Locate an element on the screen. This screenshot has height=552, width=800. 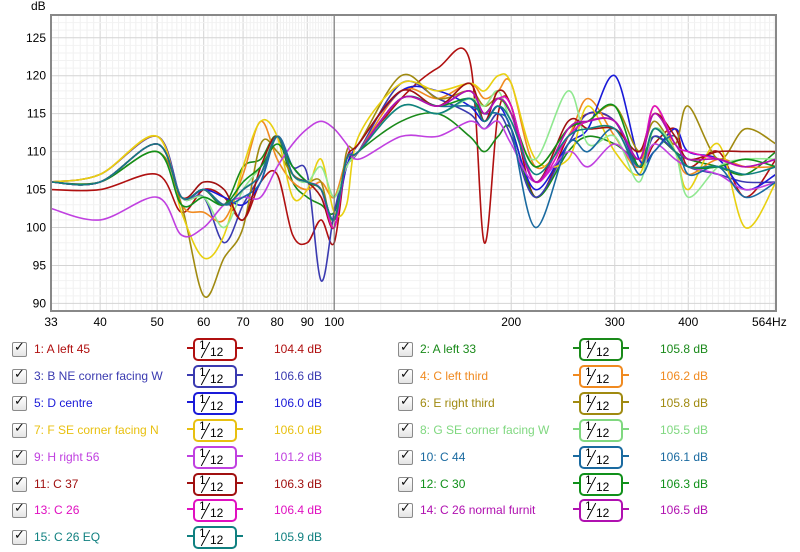
y-tick-label: 95 is located at coordinates (40, 265).